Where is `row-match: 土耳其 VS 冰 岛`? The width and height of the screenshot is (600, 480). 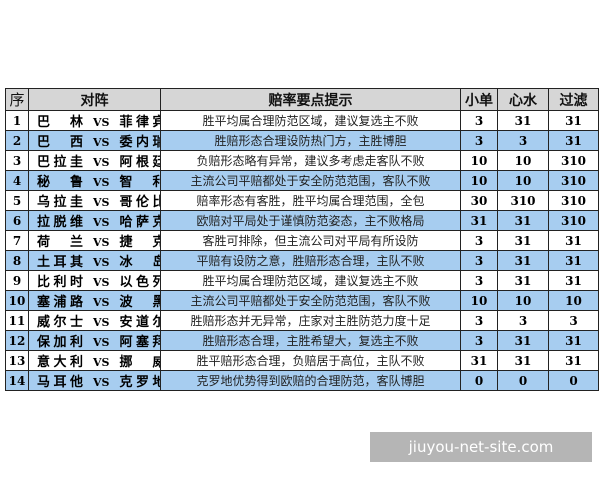
row-match: 土耳其 VS 冰 岛 is located at coordinates (94, 260).